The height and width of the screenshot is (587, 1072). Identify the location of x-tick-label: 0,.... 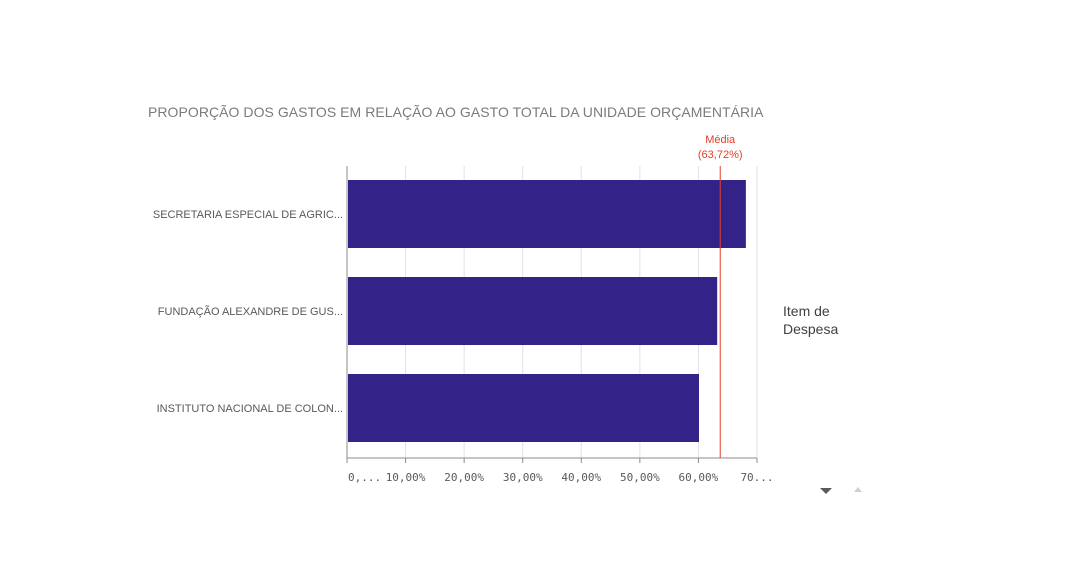
(364, 477).